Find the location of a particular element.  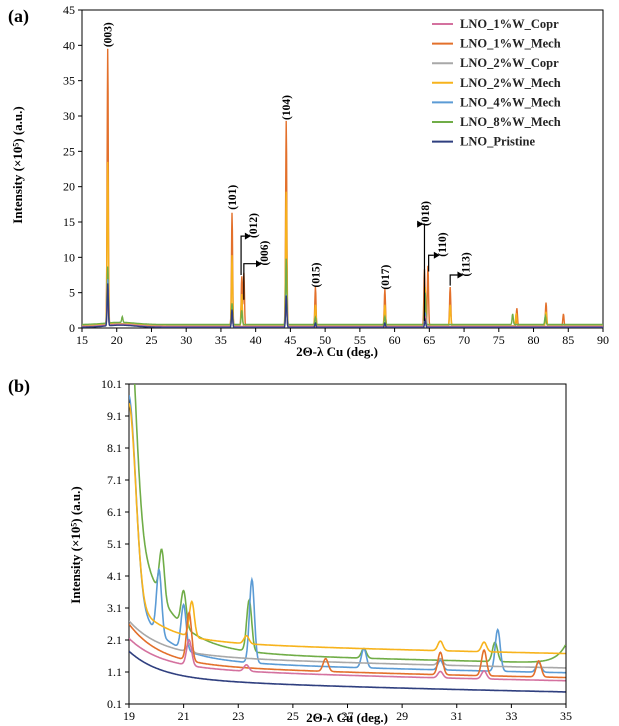

y-tick-label: 4.1 is located at coordinates (114, 576).